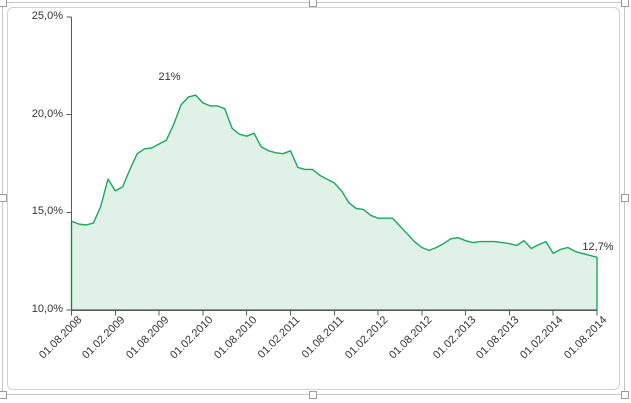  What do you see at coordinates (624, 198) in the screenshot?
I see `resize-handle-middle-right` at bounding box center [624, 198].